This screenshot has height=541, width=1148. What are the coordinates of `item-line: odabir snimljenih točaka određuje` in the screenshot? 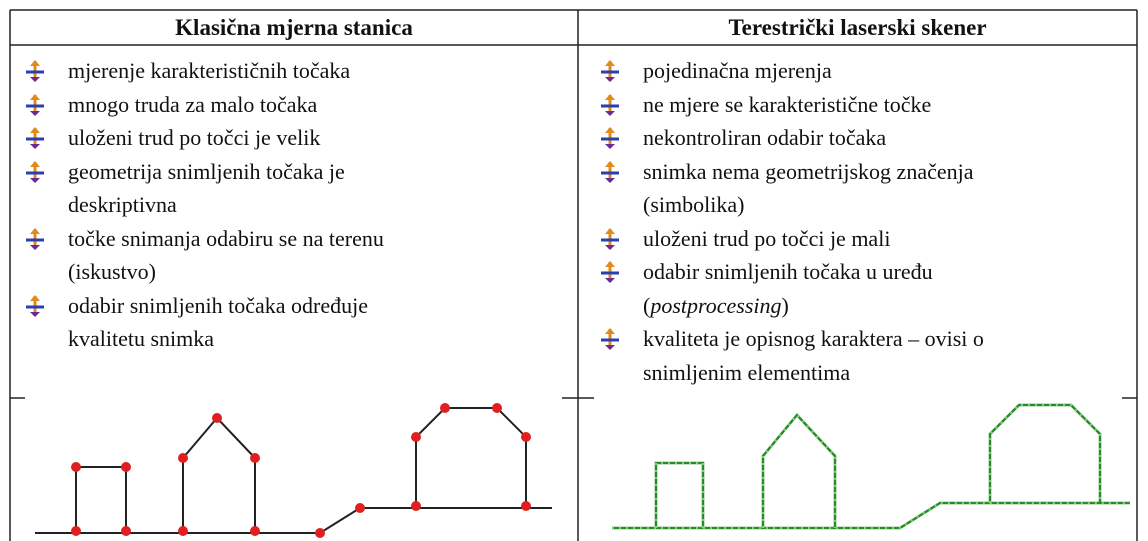 It's located at (218, 305).